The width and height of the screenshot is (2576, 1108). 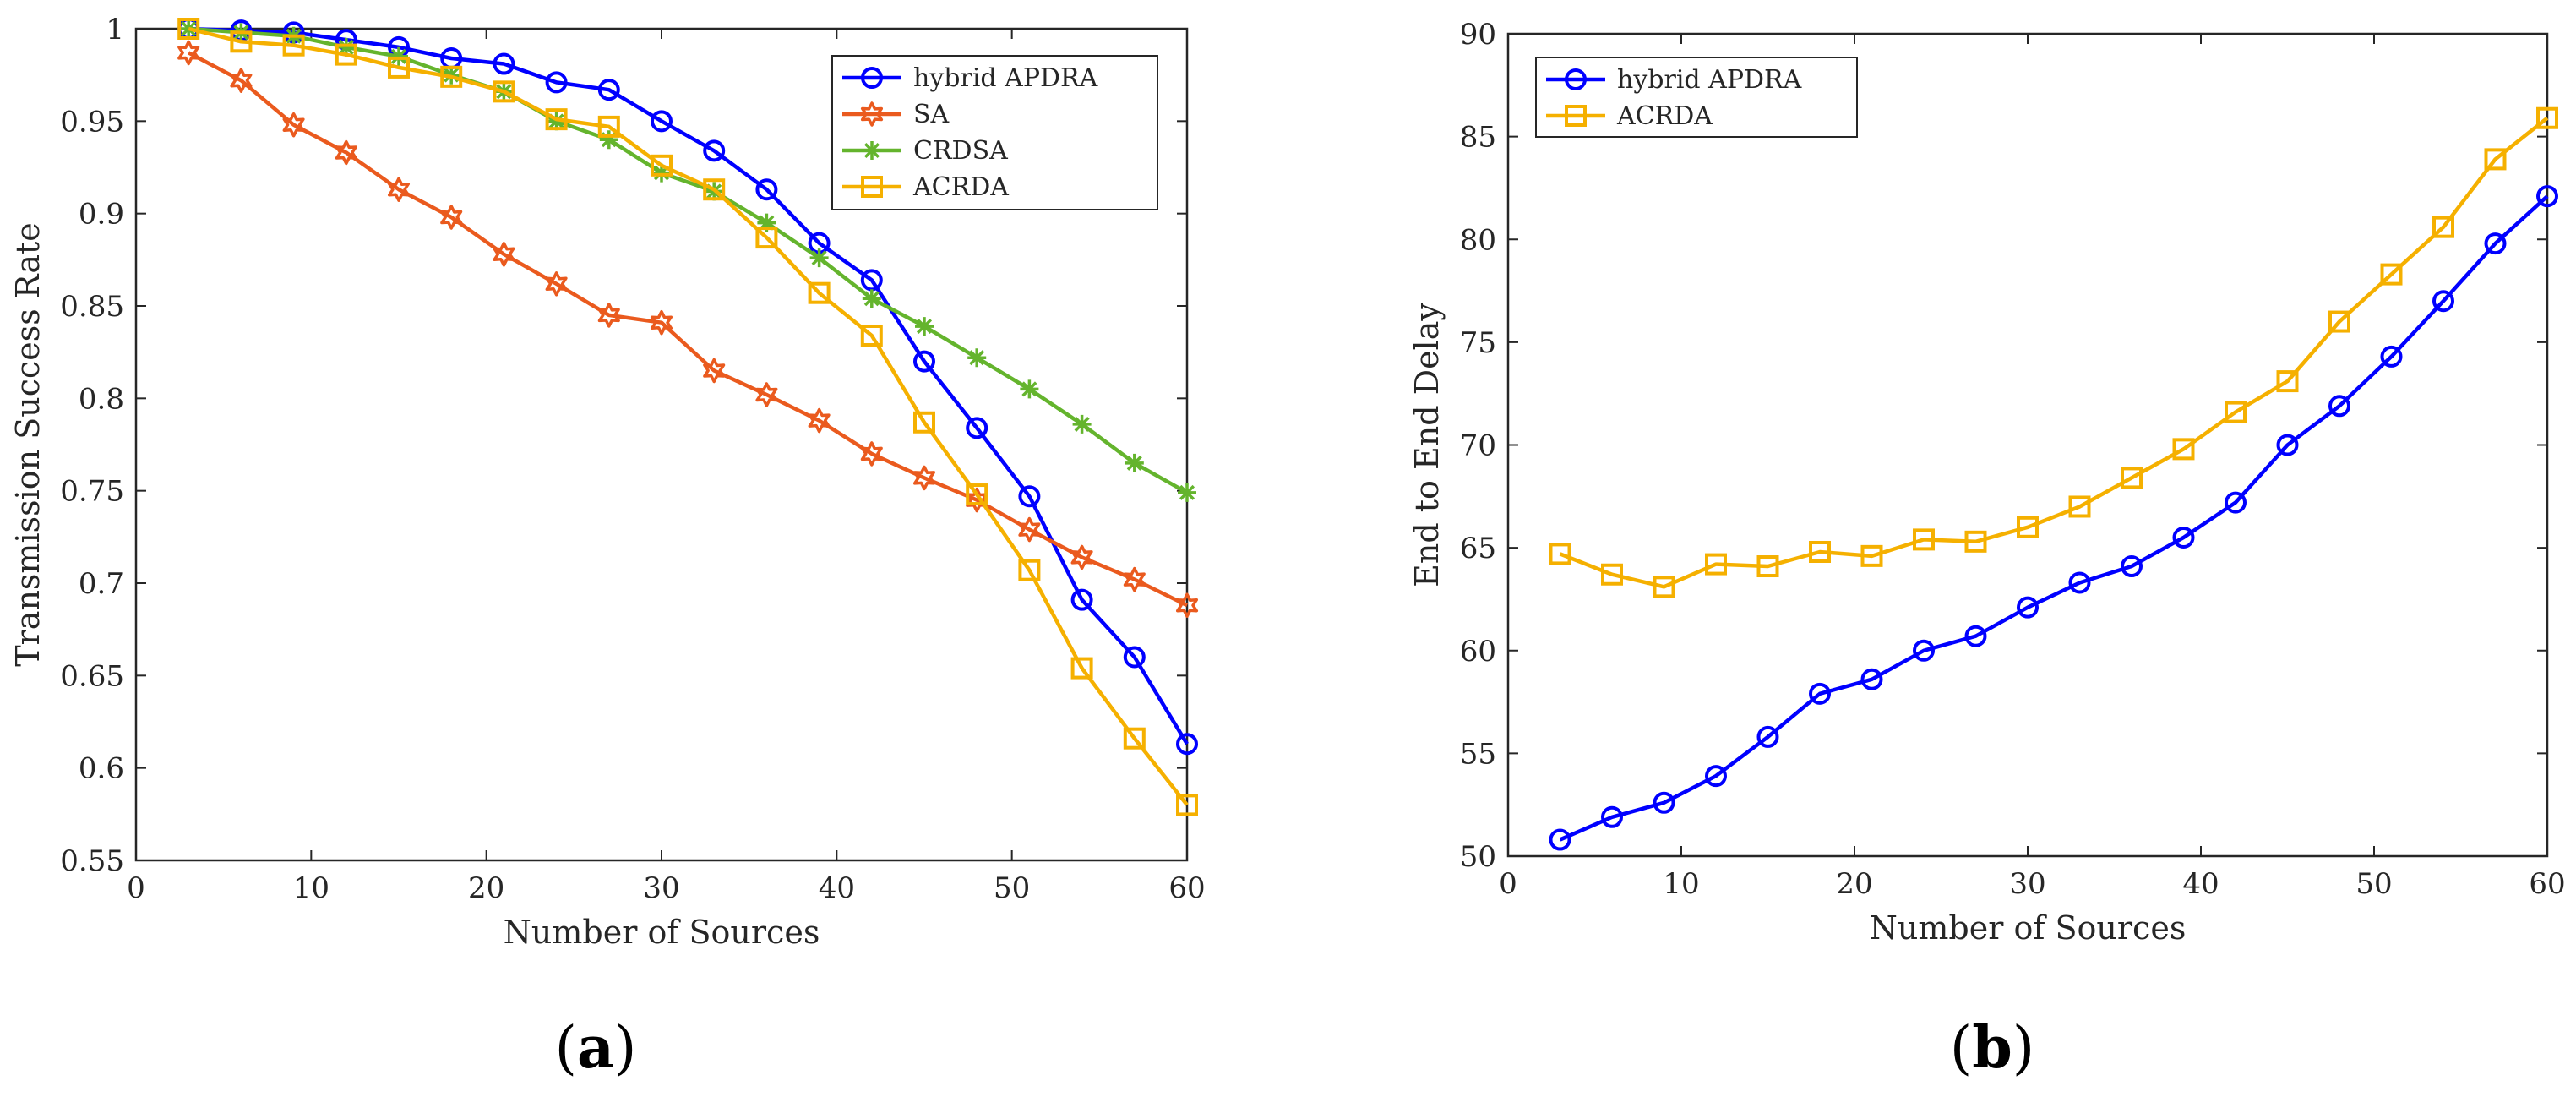 What do you see at coordinates (92, 307) in the screenshot?
I see `p0-ytick-label: 0.85` at bounding box center [92, 307].